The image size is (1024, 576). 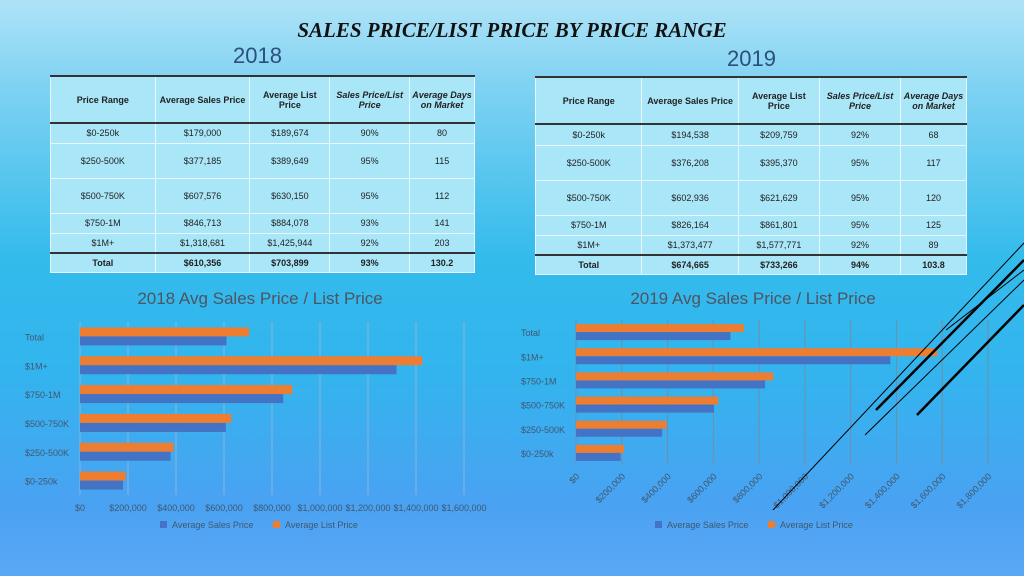 I want to click on table-cell: 120, so click(x=933, y=197).